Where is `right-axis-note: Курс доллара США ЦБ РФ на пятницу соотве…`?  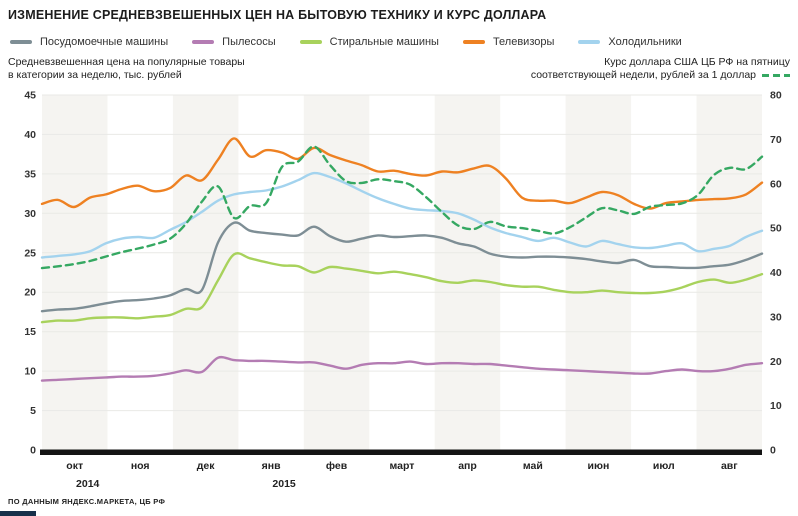 right-axis-note: Курс доллара США ЦБ РФ на пятницу соотве… is located at coordinates (660, 69).